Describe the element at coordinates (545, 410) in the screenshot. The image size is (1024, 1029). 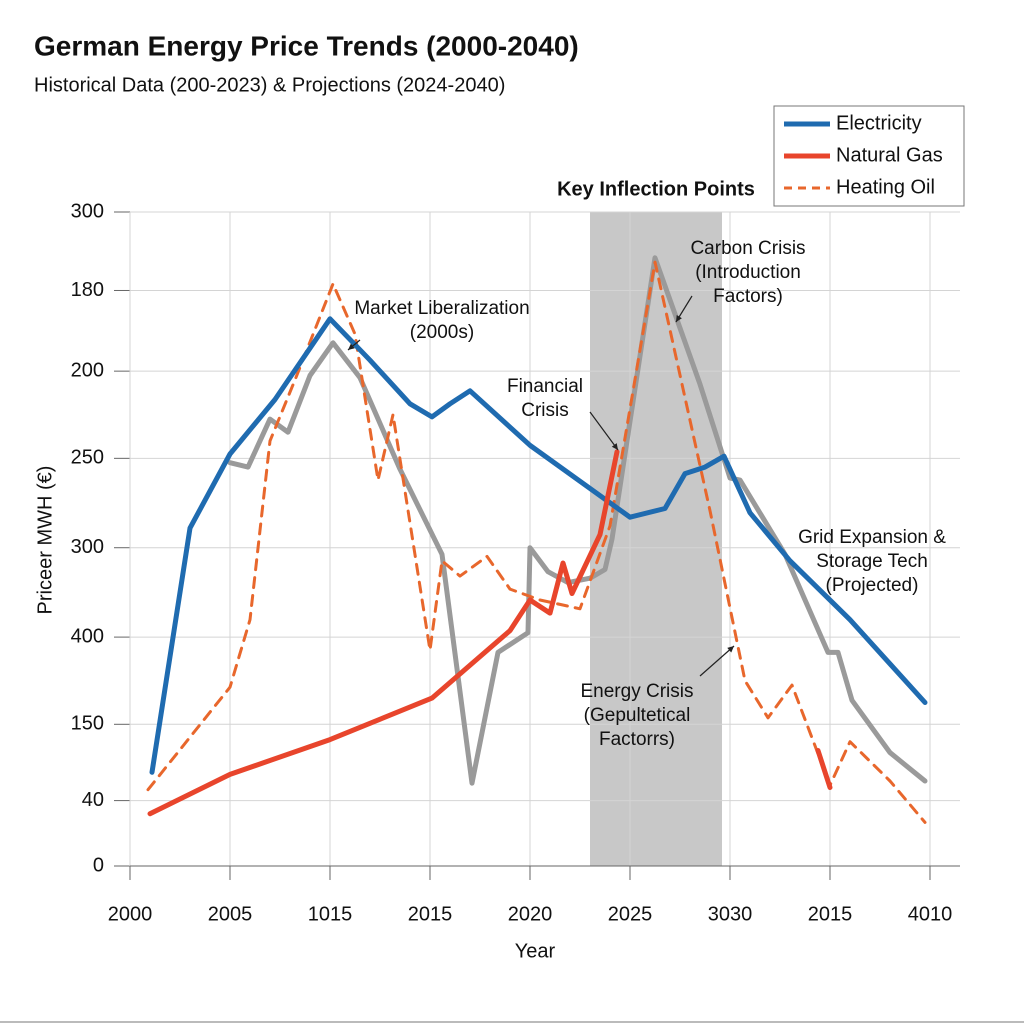
I see `annotation-text: Crisis` at that location.